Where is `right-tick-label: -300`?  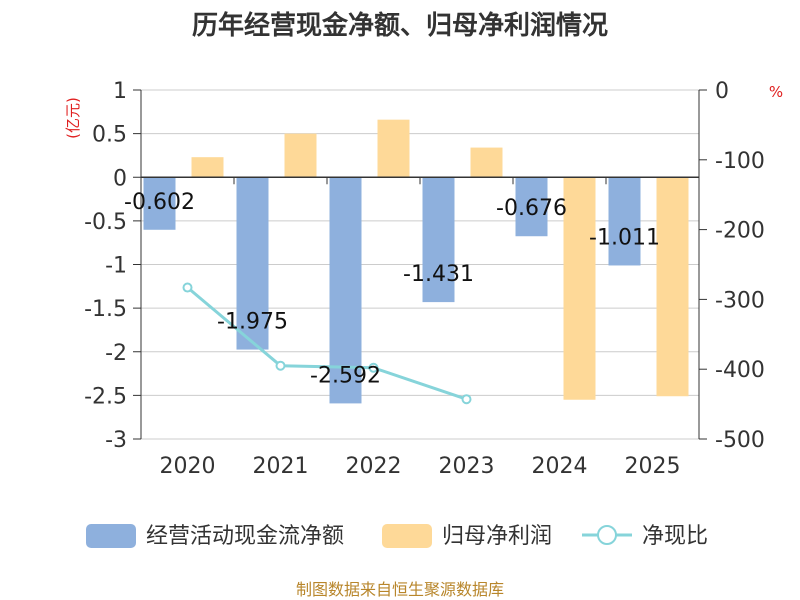
right-tick-label: -300 is located at coordinates (740, 300).